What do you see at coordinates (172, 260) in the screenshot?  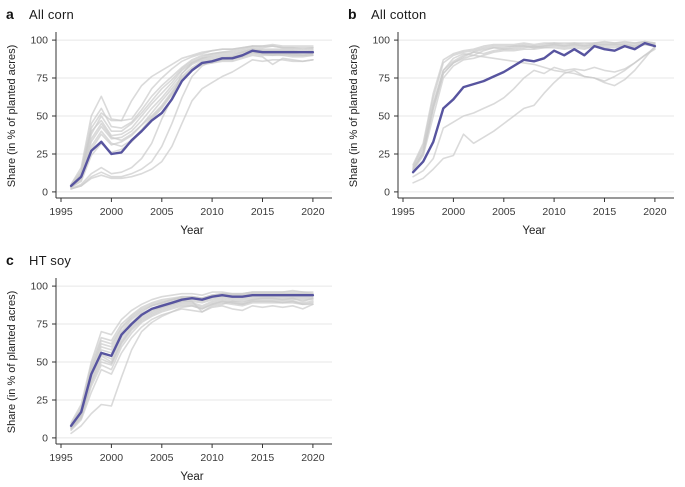 I see `panel-c-header: c HT soy` at bounding box center [172, 260].